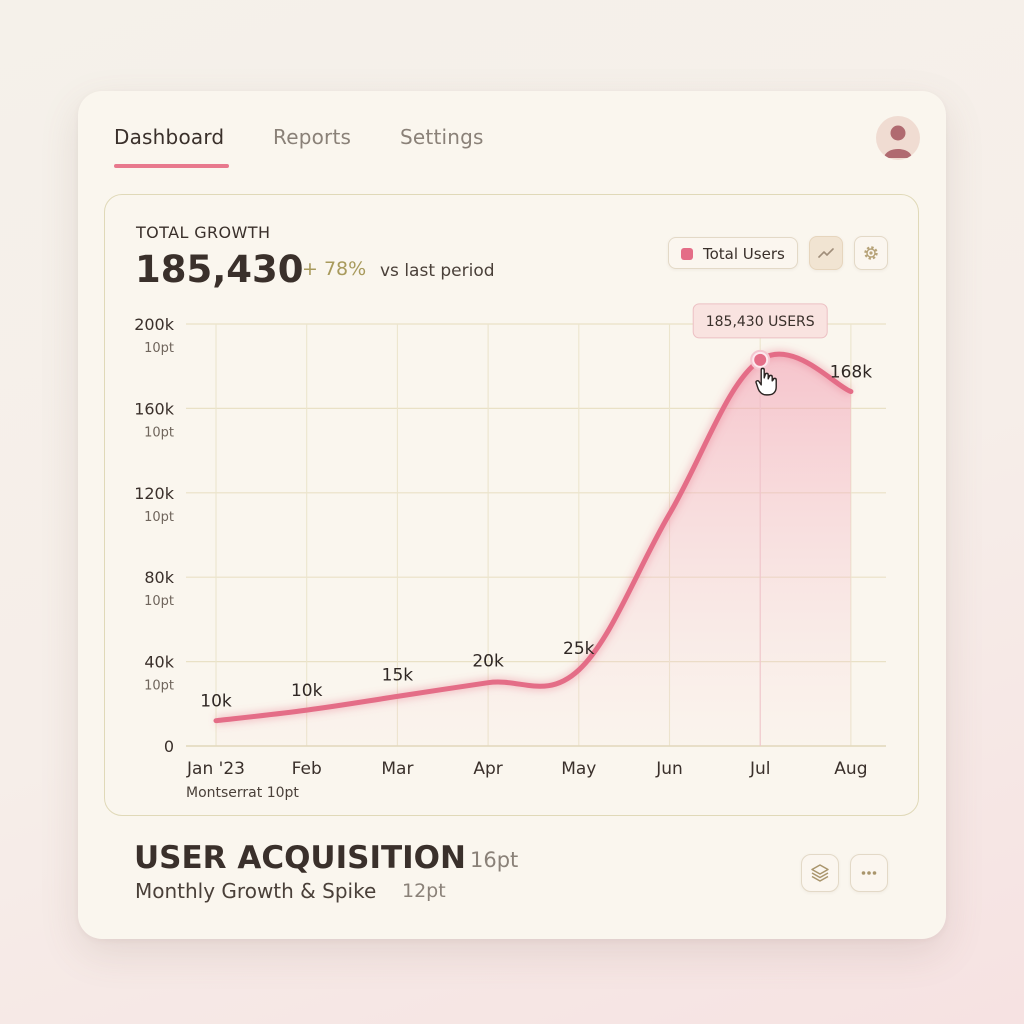 This screenshot has height=1024, width=1024. What do you see at coordinates (334, 269) in the screenshot?
I see `kpi-change: + 78%` at bounding box center [334, 269].